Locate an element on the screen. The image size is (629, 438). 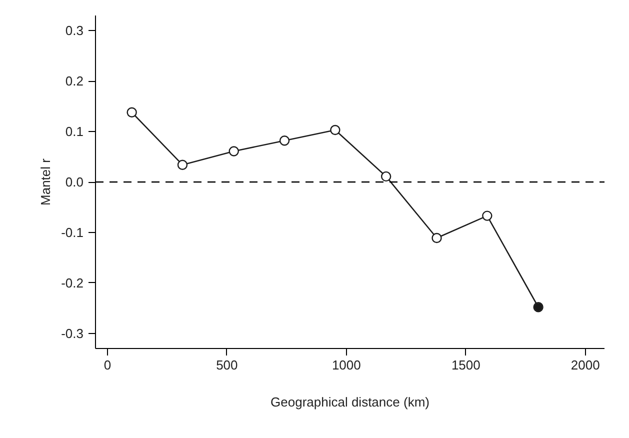
y-tick-label: -0.2 is located at coordinates (72, 282).